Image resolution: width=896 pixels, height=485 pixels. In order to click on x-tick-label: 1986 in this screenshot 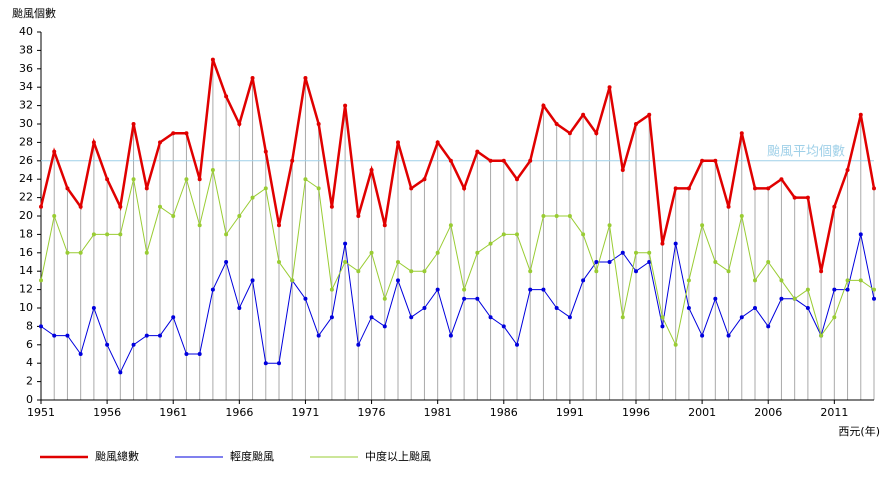, I will do `click(504, 412)`.